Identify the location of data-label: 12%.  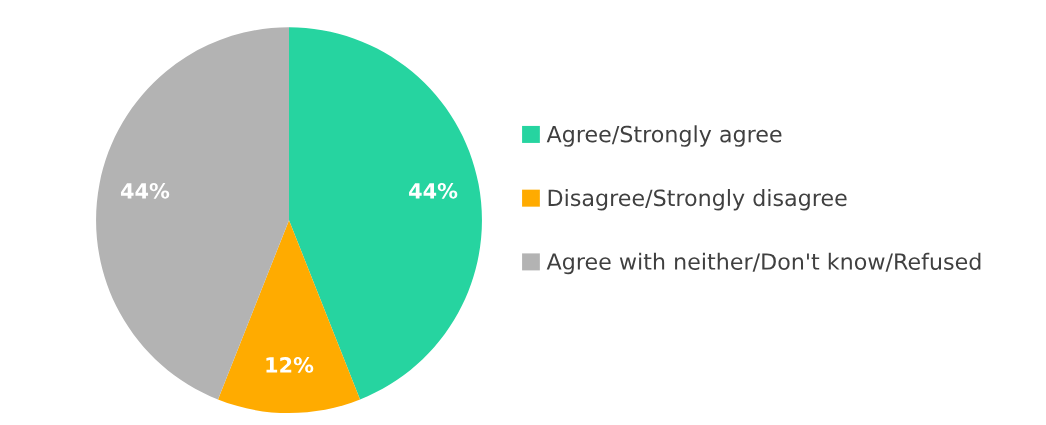
(290, 365).